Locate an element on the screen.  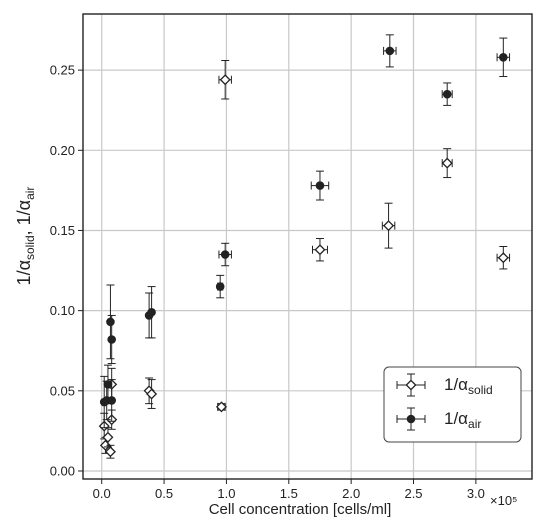
y-tick-label: 0.00 is located at coordinates (62, 470).